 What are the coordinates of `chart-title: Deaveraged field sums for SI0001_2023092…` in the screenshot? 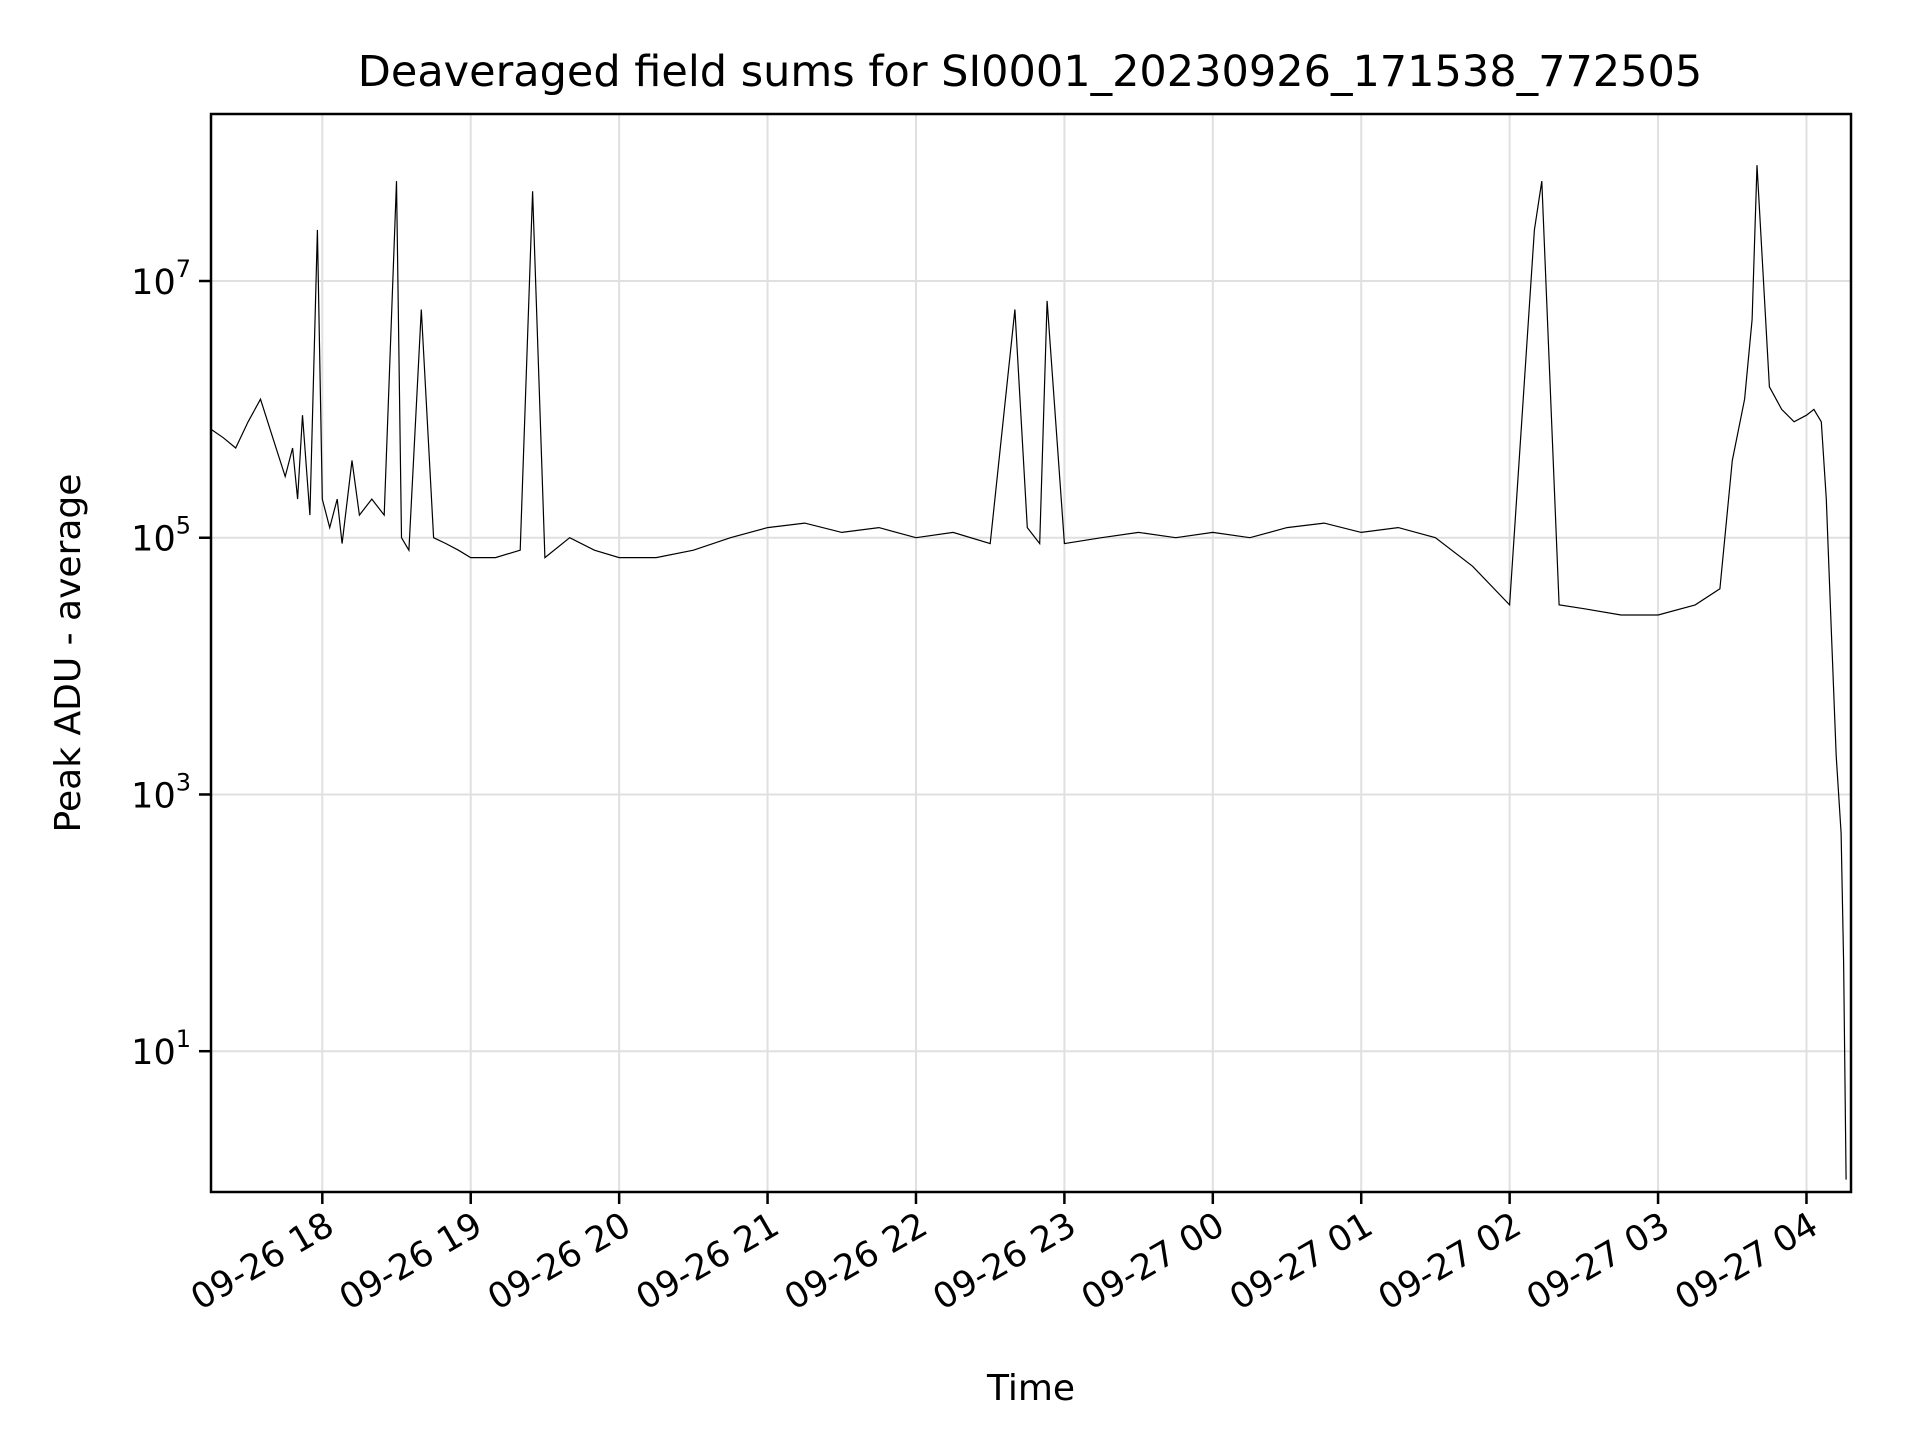 It's located at (1030, 72).